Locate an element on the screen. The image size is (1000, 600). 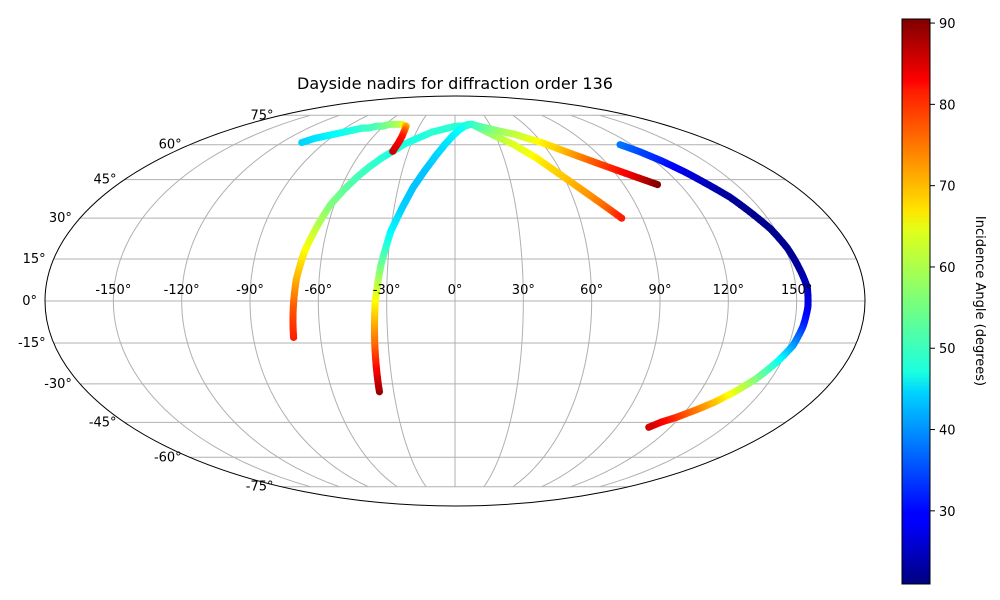
colorbar-label: Incidence Angle (degrees) is located at coordinates (979, 301).